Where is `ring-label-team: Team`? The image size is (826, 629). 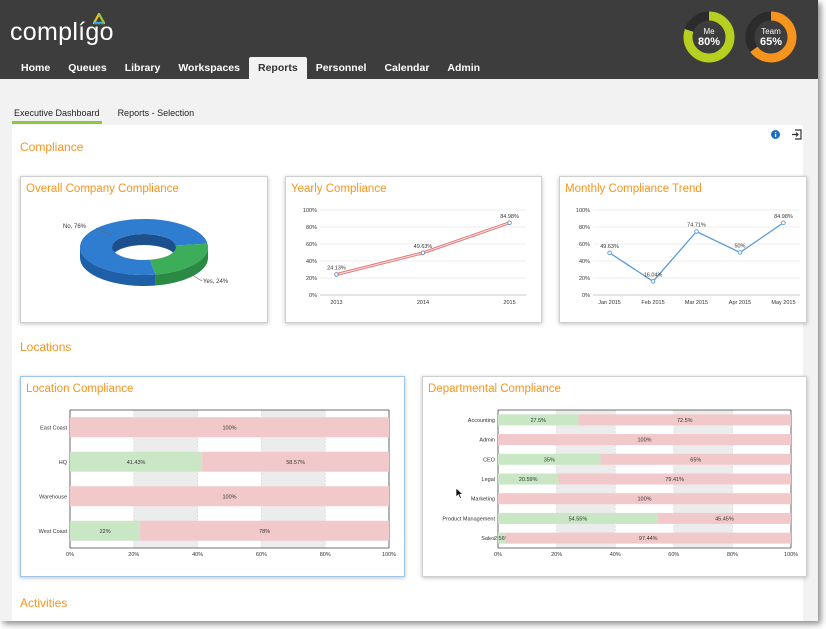
ring-label-team: Team is located at coordinates (771, 31).